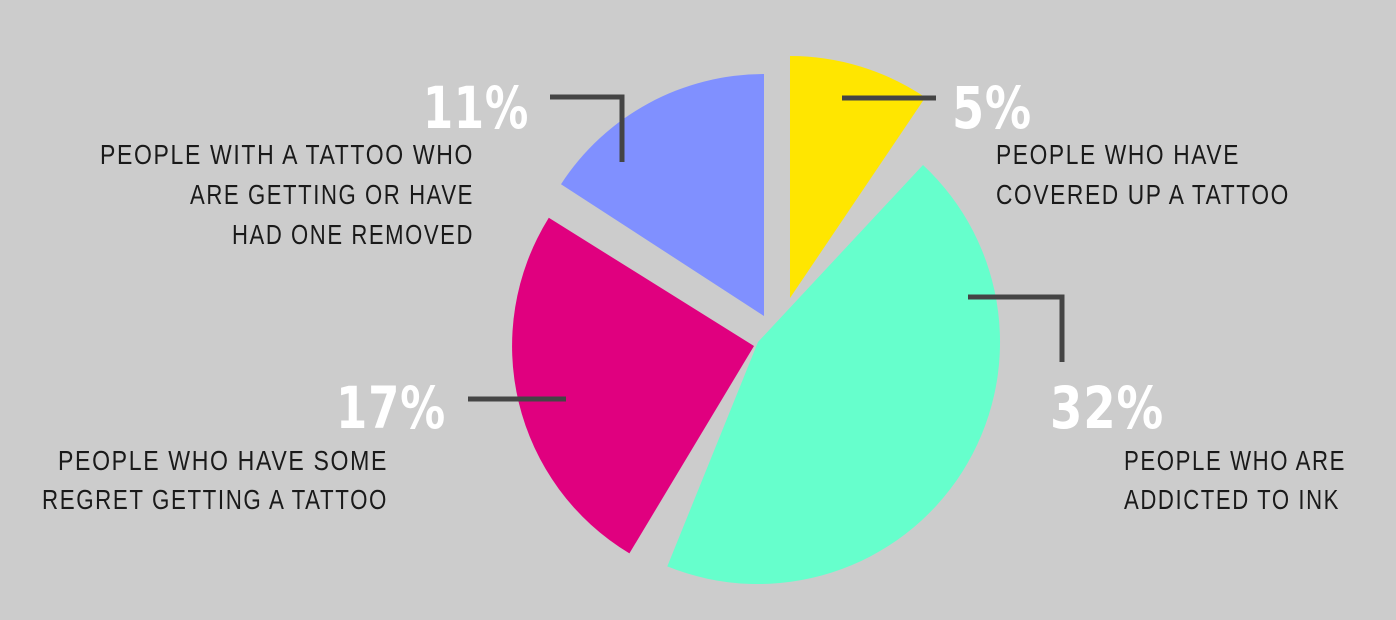 The width and height of the screenshot is (1396, 620). I want to click on slice-label-covered-line-1: PEOPLE WHO HAVE, so click(1118, 154).